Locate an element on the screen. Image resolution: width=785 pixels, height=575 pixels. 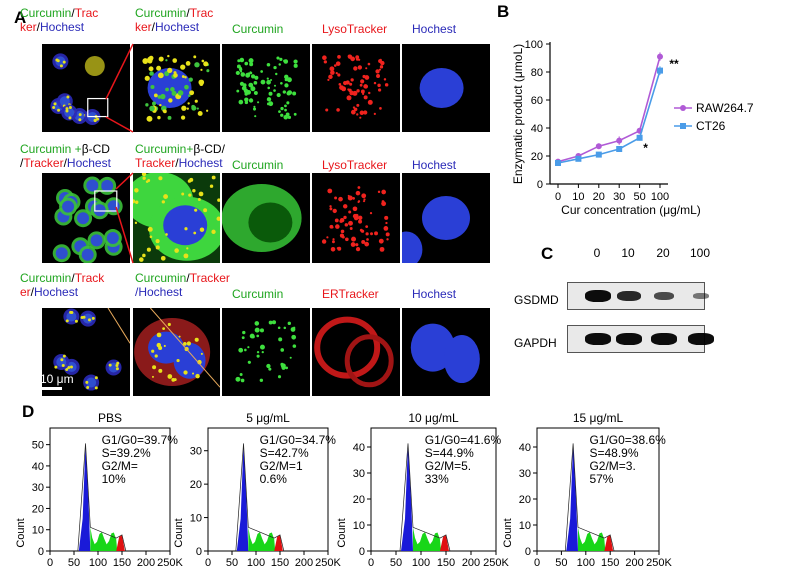
flow-stat: 10% is located at coordinates (114, 479).